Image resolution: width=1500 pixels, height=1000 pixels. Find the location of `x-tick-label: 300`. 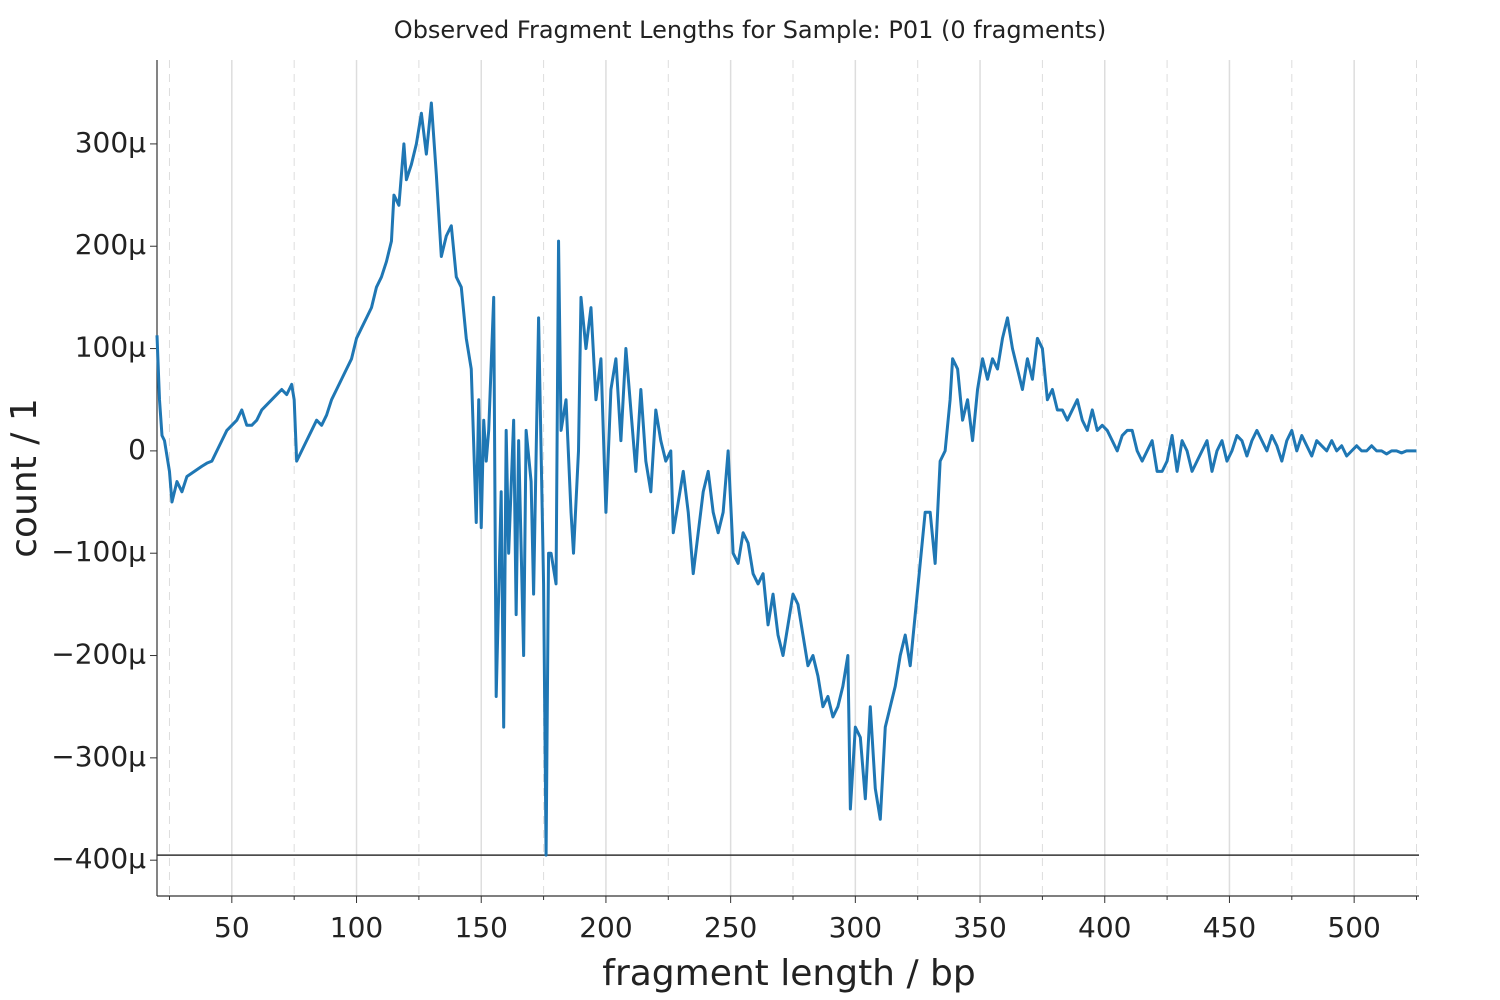

x-tick-label: 300 is located at coordinates (855, 927).